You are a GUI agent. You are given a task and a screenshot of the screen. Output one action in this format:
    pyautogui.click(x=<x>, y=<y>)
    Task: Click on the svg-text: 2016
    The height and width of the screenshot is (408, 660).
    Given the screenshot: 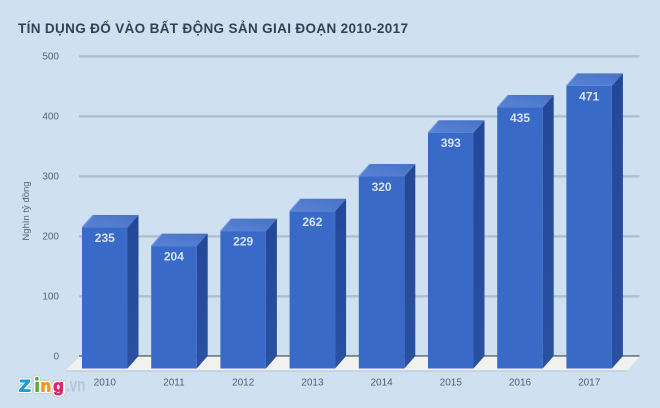 What is the action you would take?
    pyautogui.click(x=520, y=383)
    